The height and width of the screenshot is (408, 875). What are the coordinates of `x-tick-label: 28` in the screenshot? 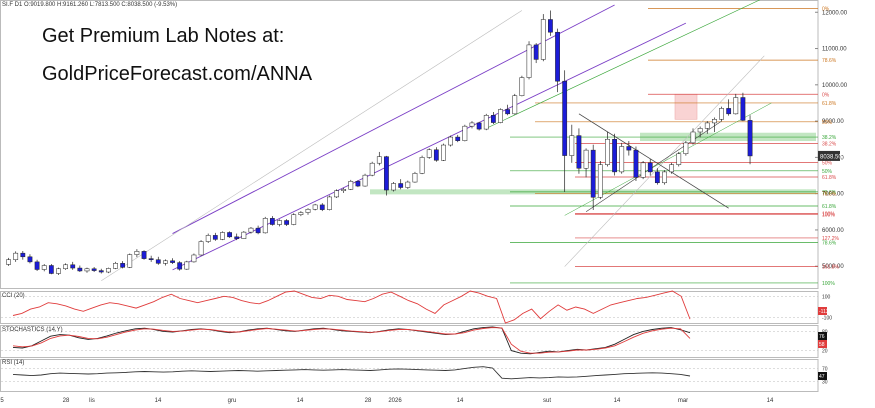 It's located at (368, 401).